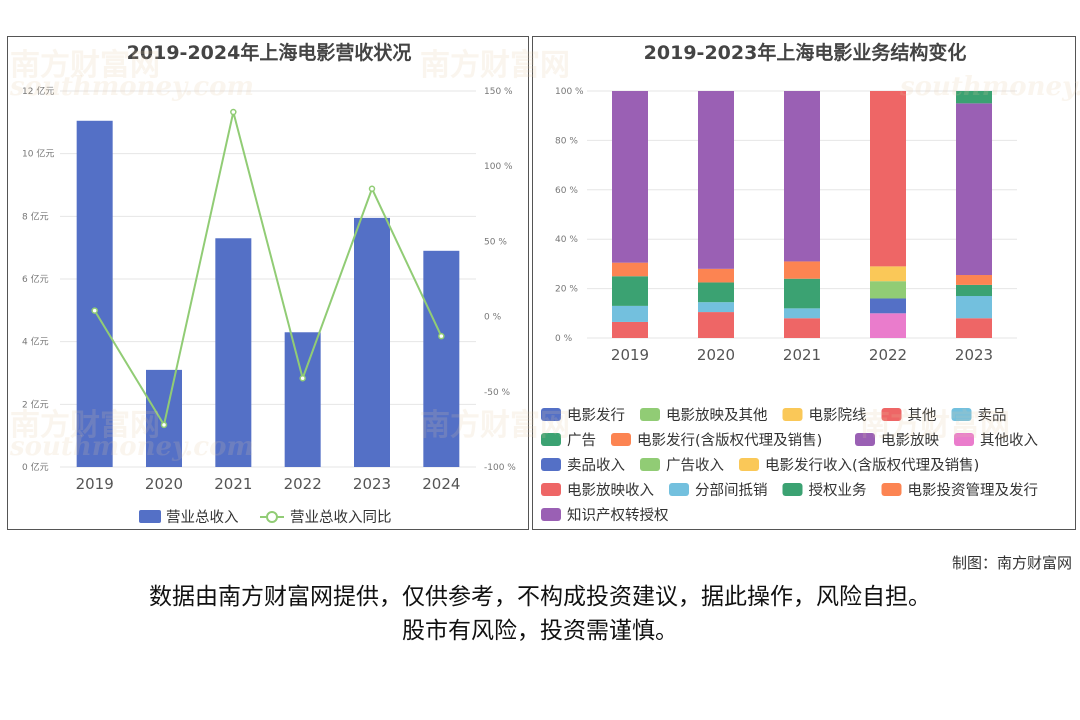  What do you see at coordinates (540, 597) in the screenshot?
I see `disclaimer-line: 数据由南方财富网提供，仅供参考，不构成投资建议，据此操作，风险自担。` at bounding box center [540, 597].